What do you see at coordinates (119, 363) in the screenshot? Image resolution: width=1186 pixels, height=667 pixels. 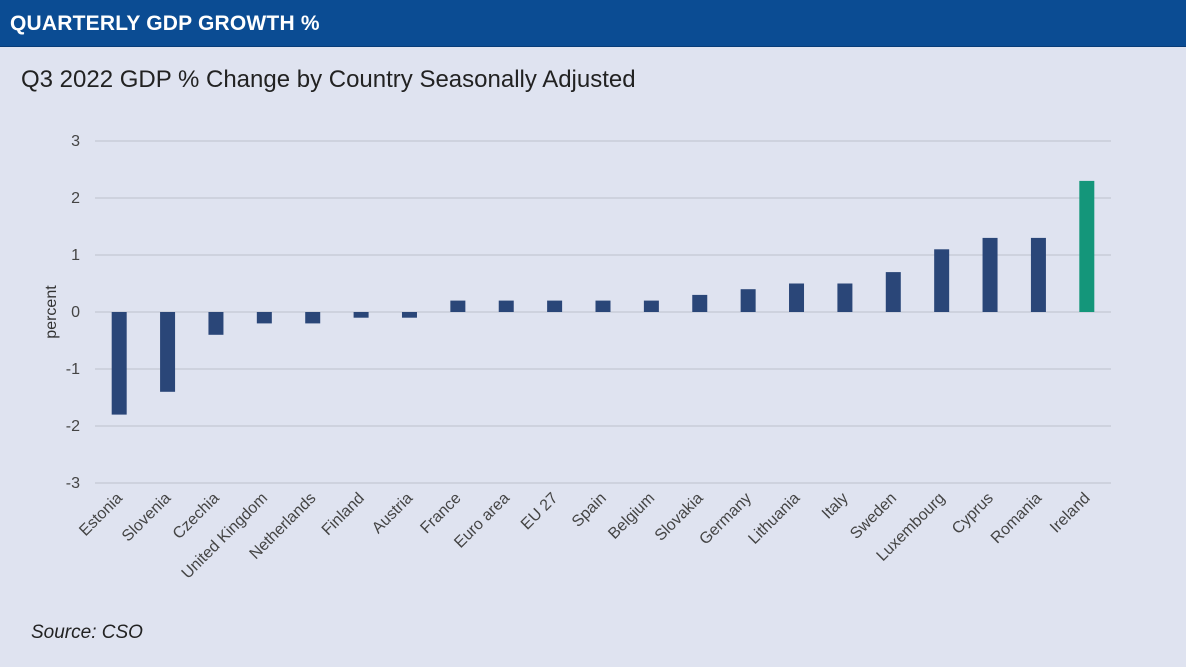 I see `bar-estonia` at bounding box center [119, 363].